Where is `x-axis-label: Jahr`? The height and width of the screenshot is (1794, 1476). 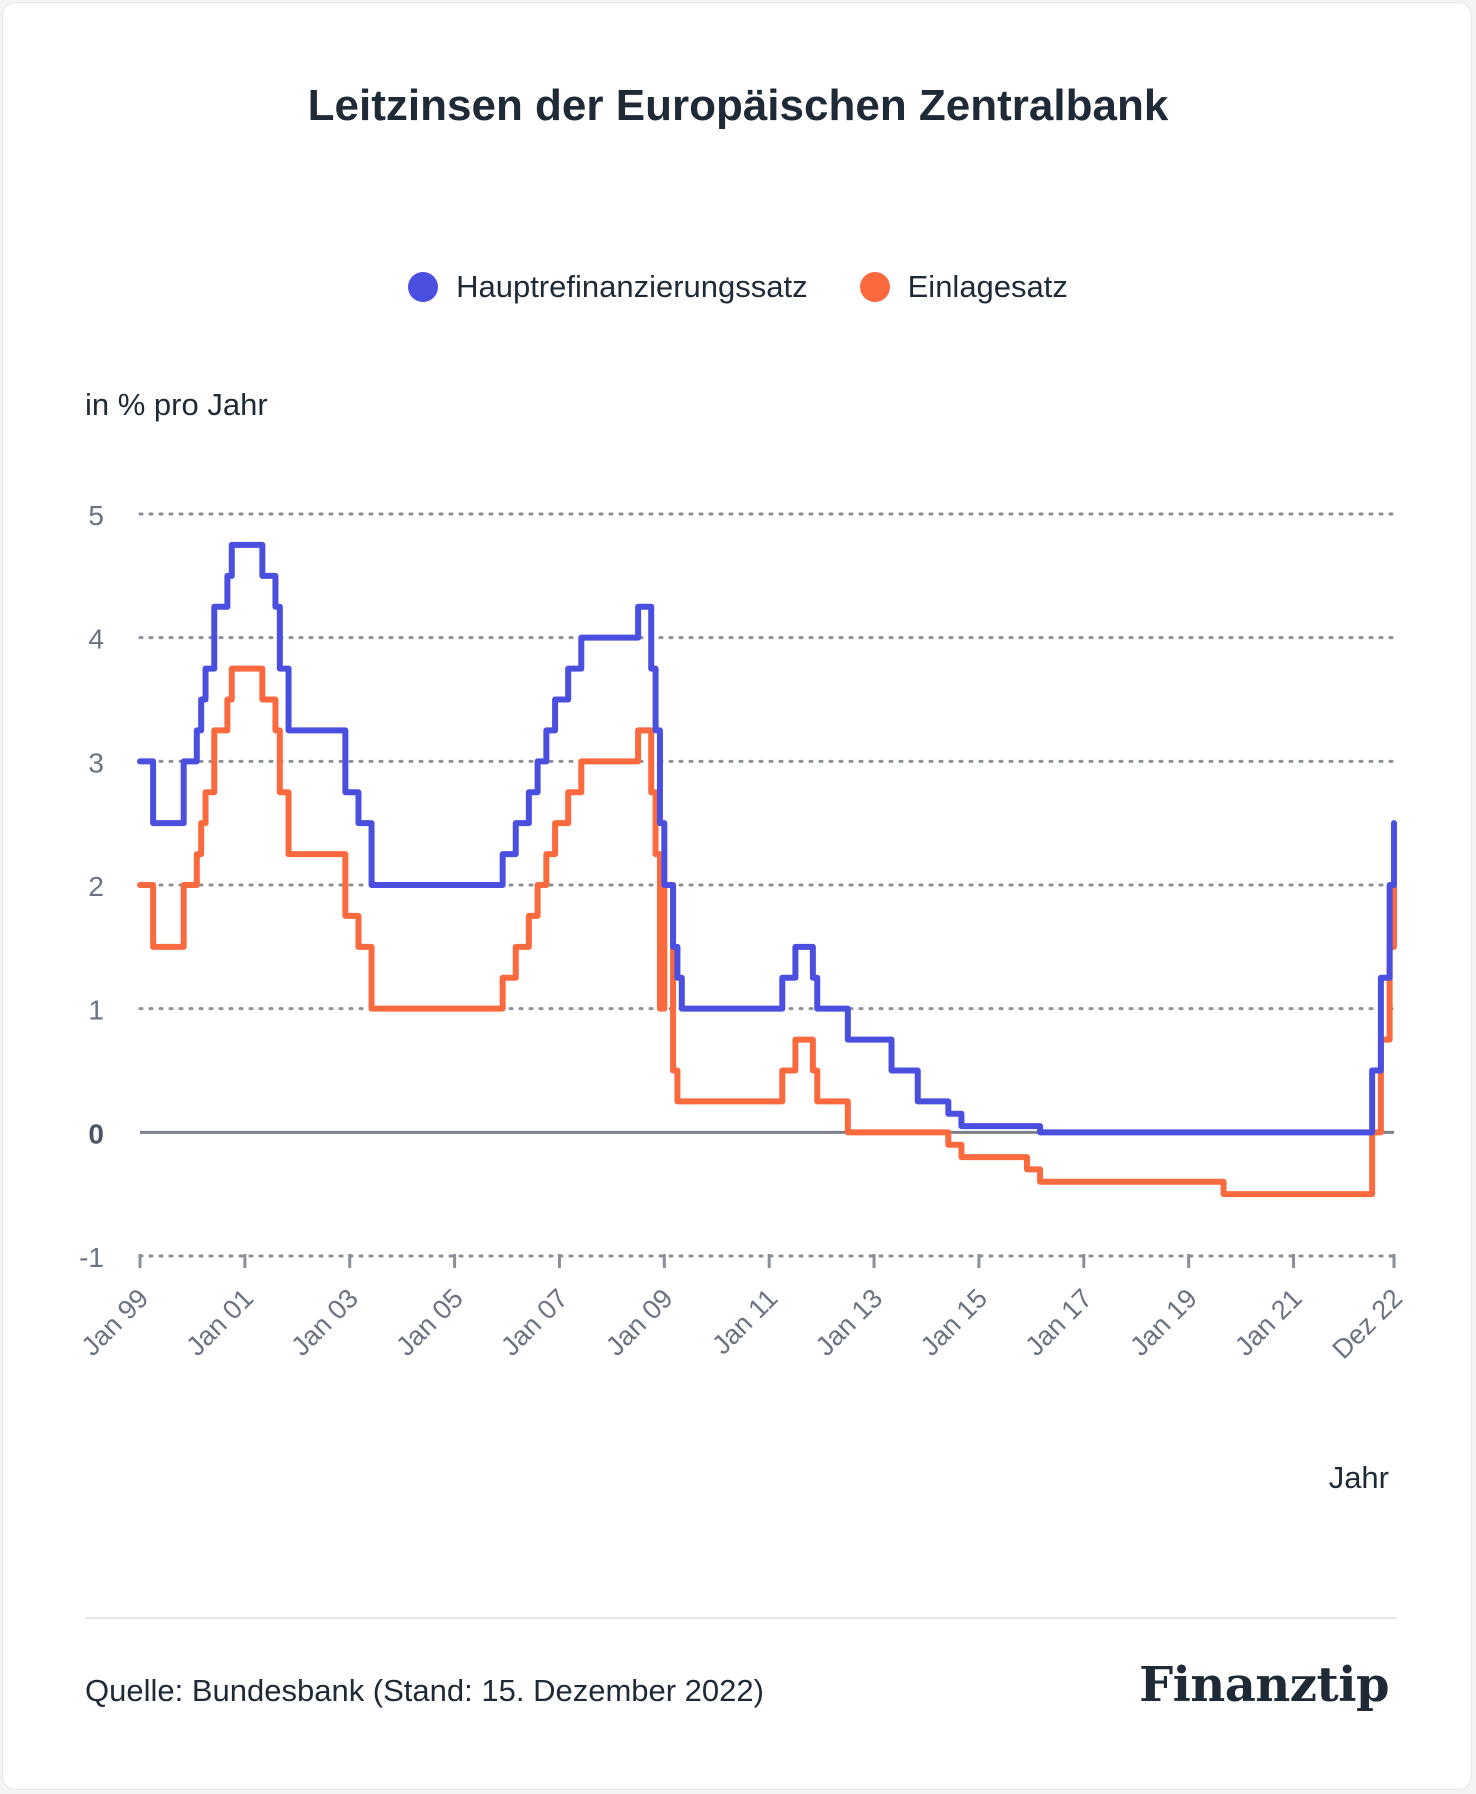 x-axis-label: Jahr is located at coordinates (1358, 1477).